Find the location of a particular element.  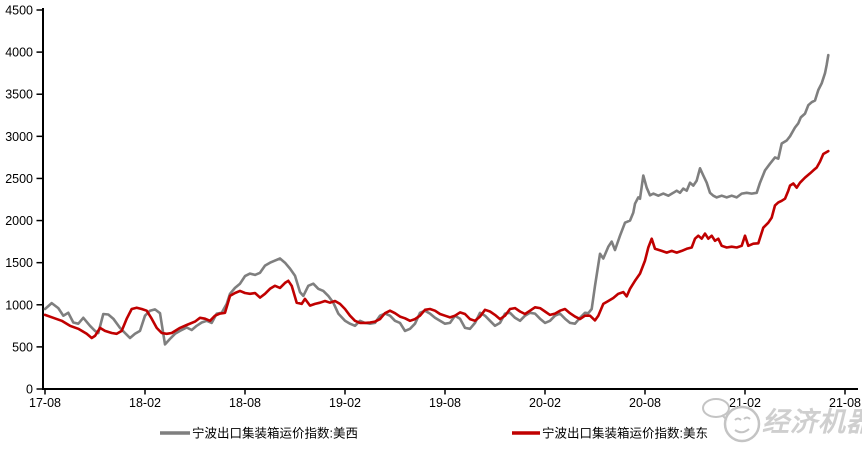

legend-label-east: 宁波出口集装箱运价指数:美东 is located at coordinates (625, 433).